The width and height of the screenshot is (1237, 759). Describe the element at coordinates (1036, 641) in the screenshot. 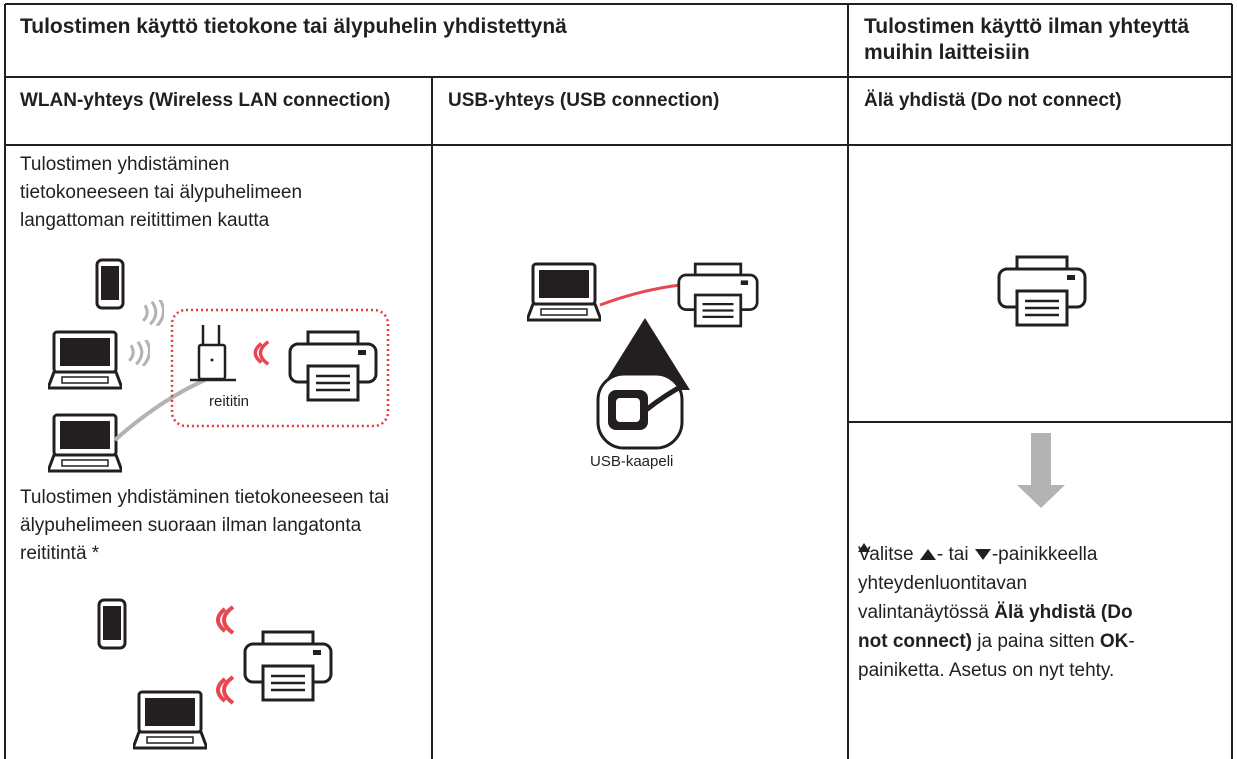

I see `text: ja paina sitten` at that location.